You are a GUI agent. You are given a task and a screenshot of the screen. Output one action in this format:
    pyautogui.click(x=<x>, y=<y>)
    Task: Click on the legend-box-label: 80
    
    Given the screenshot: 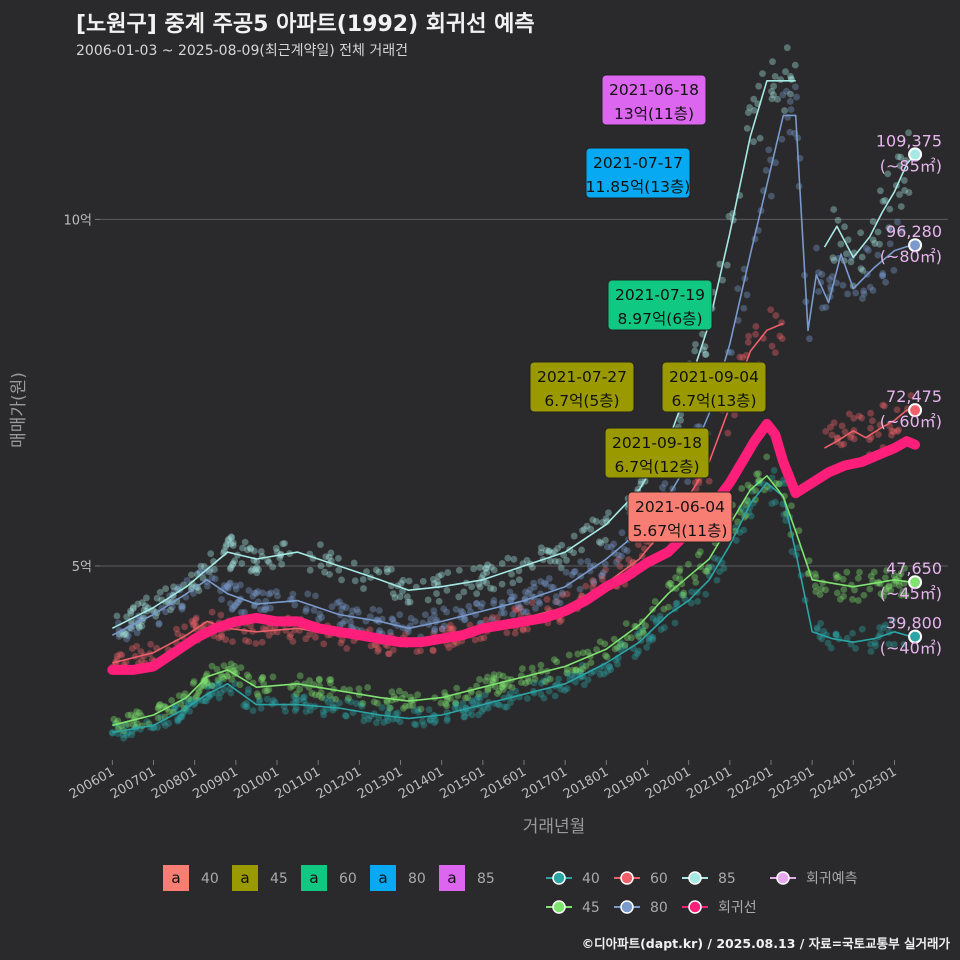 What is the action you would take?
    pyautogui.click(x=417, y=879)
    